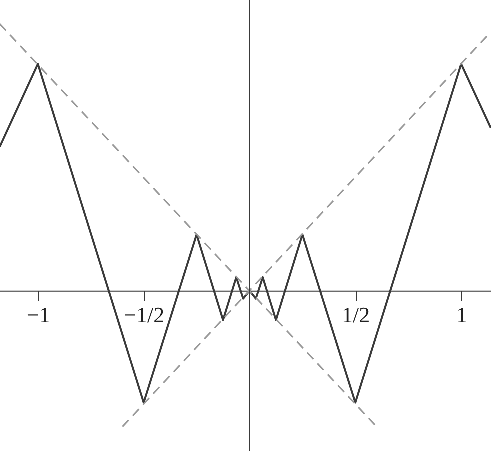 The height and width of the screenshot is (451, 491). What do you see at coordinates (356, 315) in the screenshot?
I see `x-tick-label: 1/2` at bounding box center [356, 315].